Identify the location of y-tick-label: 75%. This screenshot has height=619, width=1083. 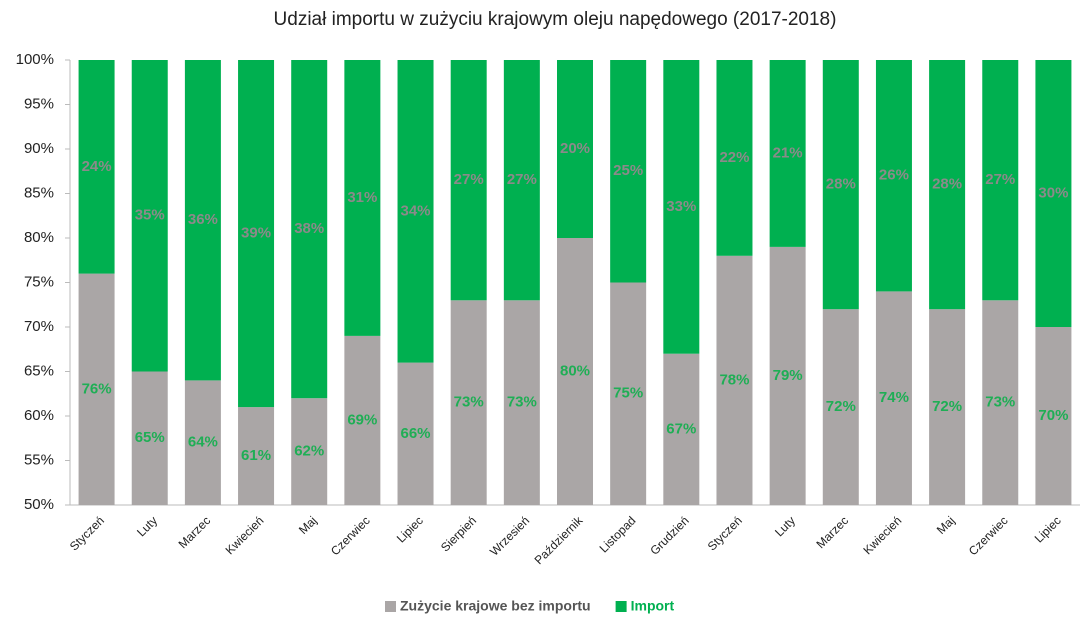
(39, 281).